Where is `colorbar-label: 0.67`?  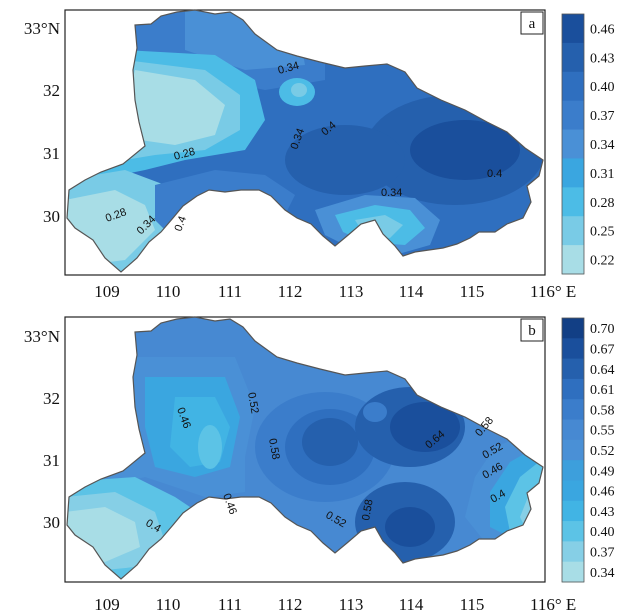 colorbar-label: 0.67 is located at coordinates (602, 349).